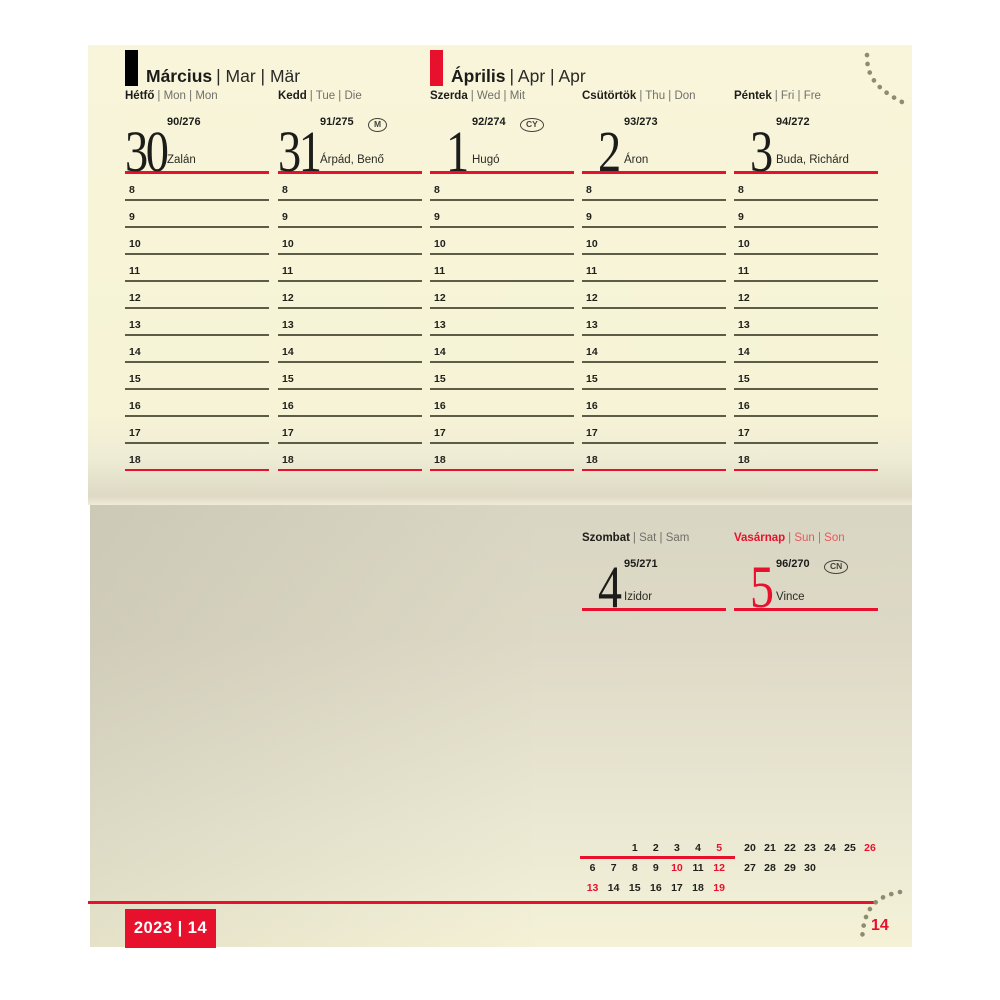  I want to click on footer-red-line, so click(481, 902).